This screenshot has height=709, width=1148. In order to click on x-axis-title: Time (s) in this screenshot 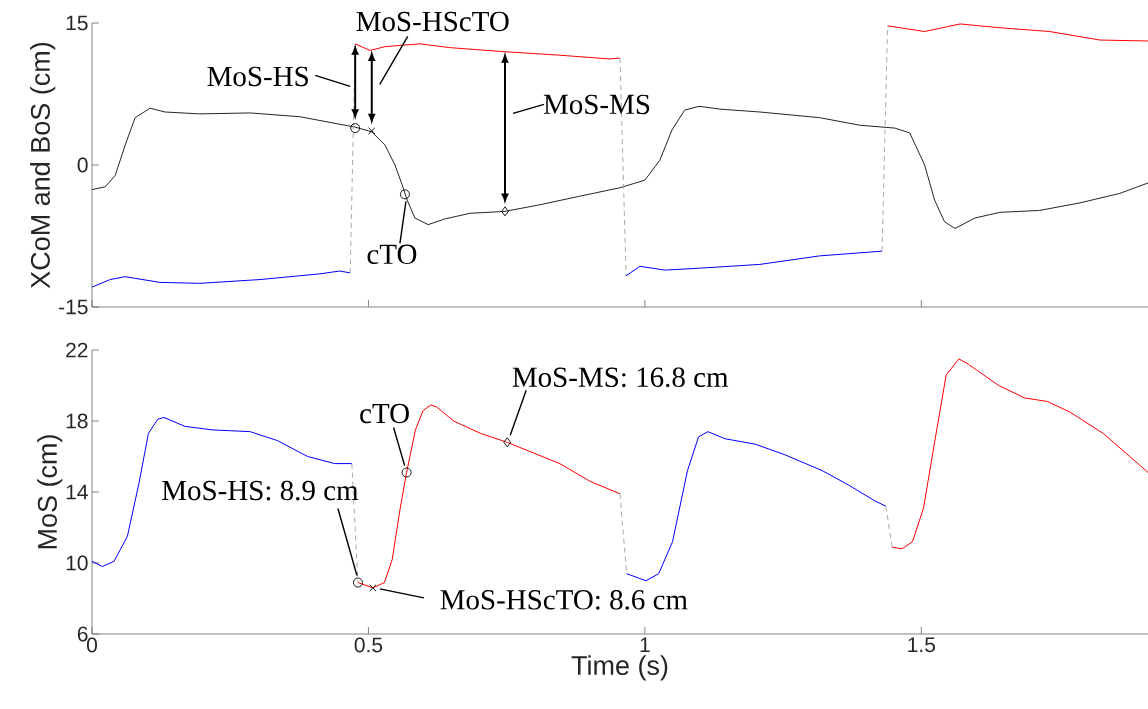, I will do `click(619, 668)`.